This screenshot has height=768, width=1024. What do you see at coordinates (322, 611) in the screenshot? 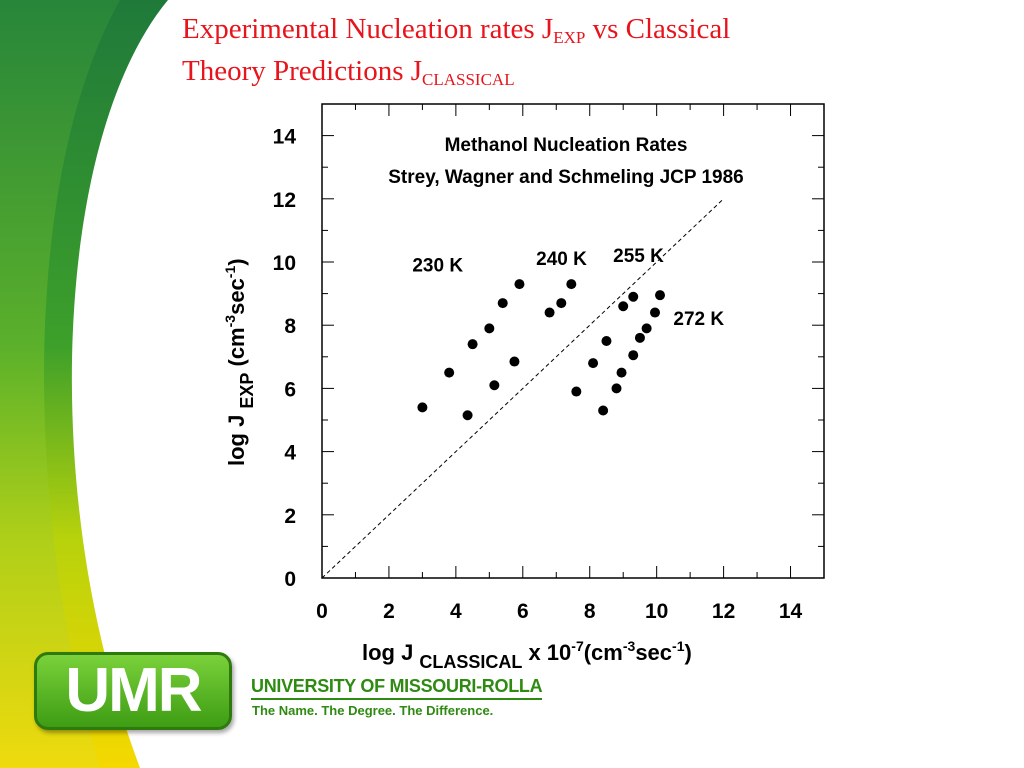
I see `x-tick-label: 0` at bounding box center [322, 611].